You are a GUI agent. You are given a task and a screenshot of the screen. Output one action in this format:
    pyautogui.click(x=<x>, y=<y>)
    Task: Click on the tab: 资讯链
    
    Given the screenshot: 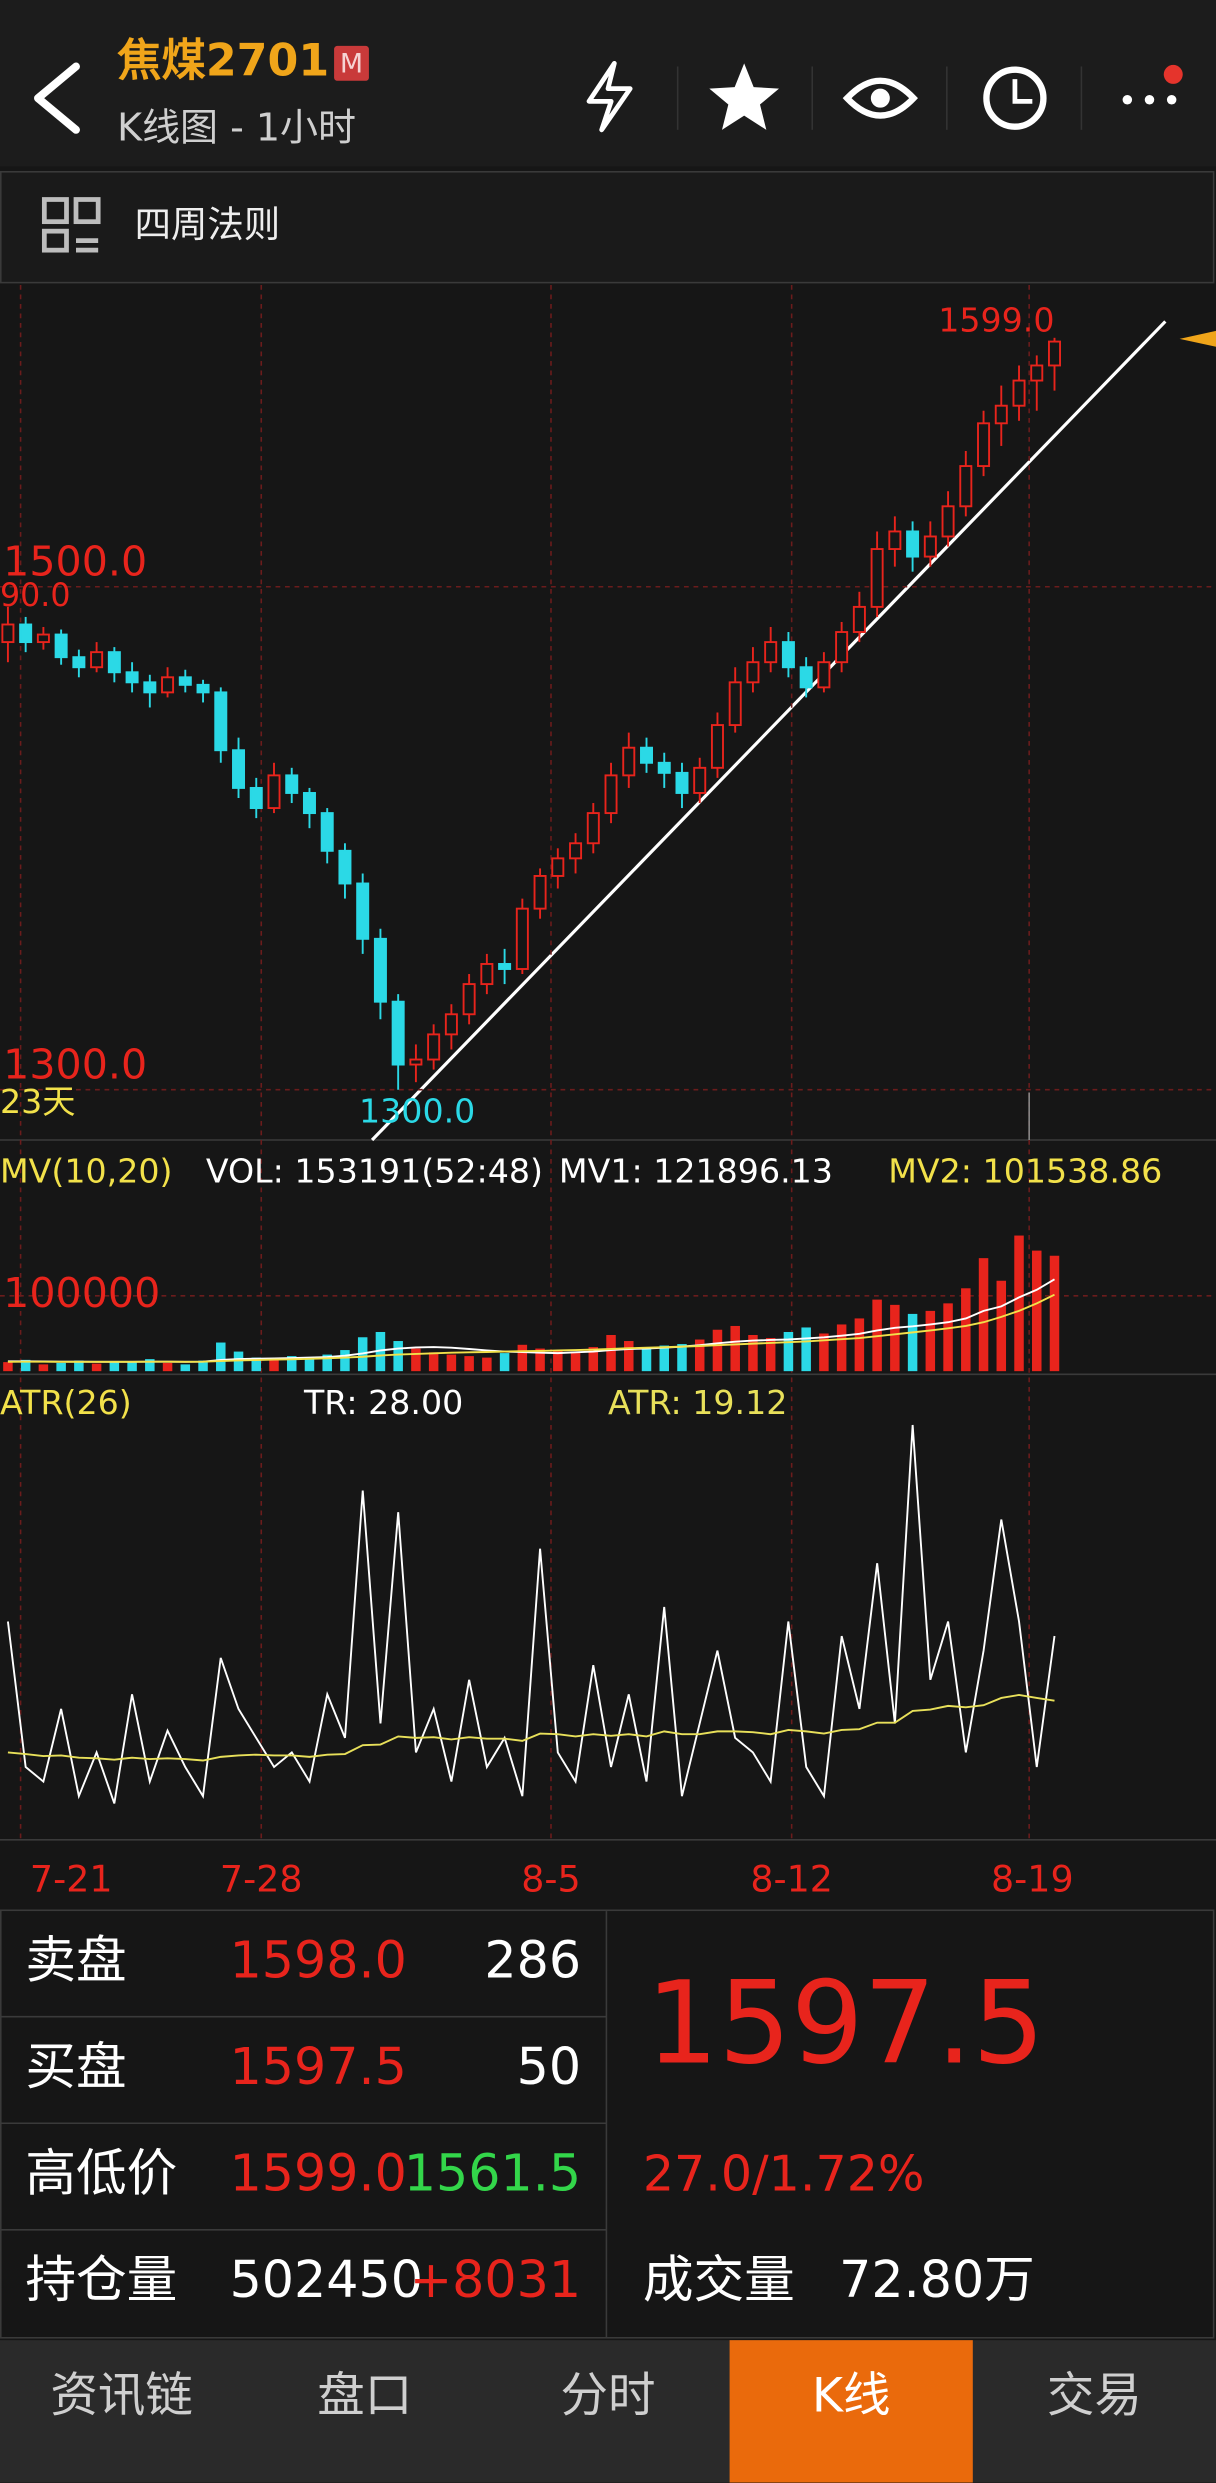 What is the action you would take?
    pyautogui.click(x=121, y=2396)
    